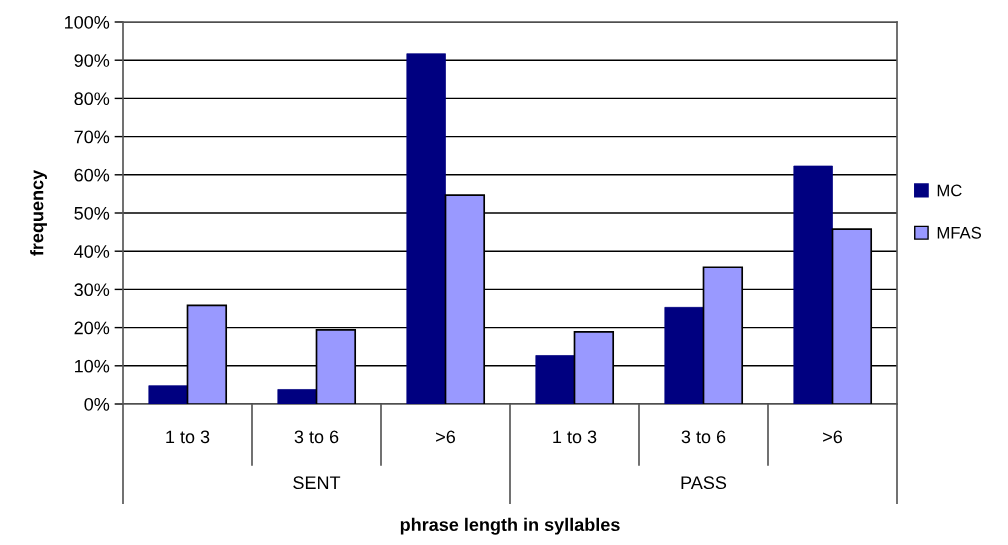 The width and height of the screenshot is (1008, 545). Describe the element at coordinates (97, 404) in the screenshot. I see `y-tick-label: 0%` at that location.